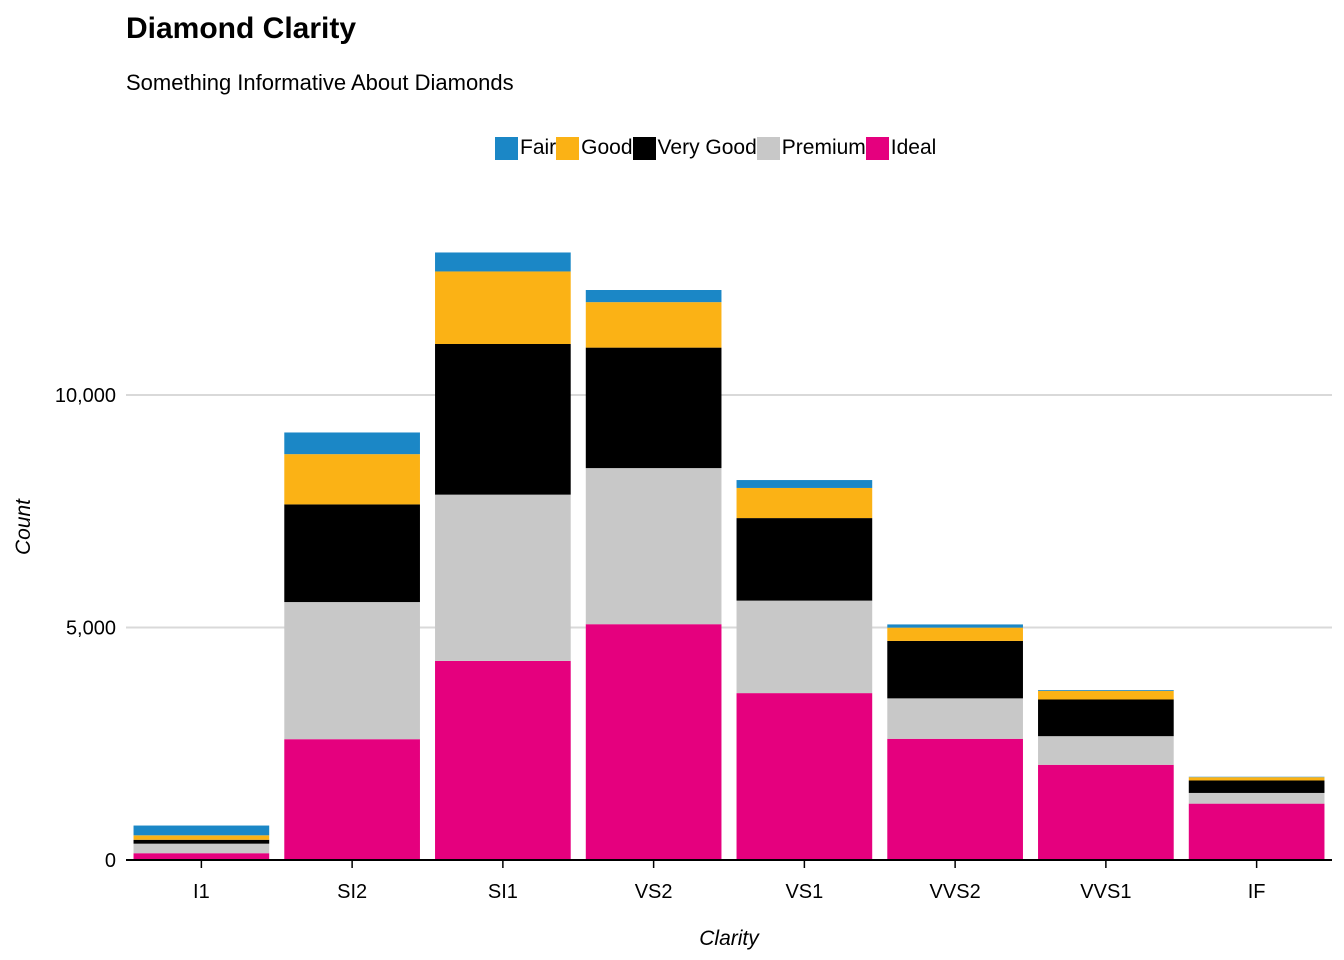 This screenshot has width=1344, height=960. What do you see at coordinates (804, 647) in the screenshot?
I see `bar-vs1-premium` at bounding box center [804, 647].